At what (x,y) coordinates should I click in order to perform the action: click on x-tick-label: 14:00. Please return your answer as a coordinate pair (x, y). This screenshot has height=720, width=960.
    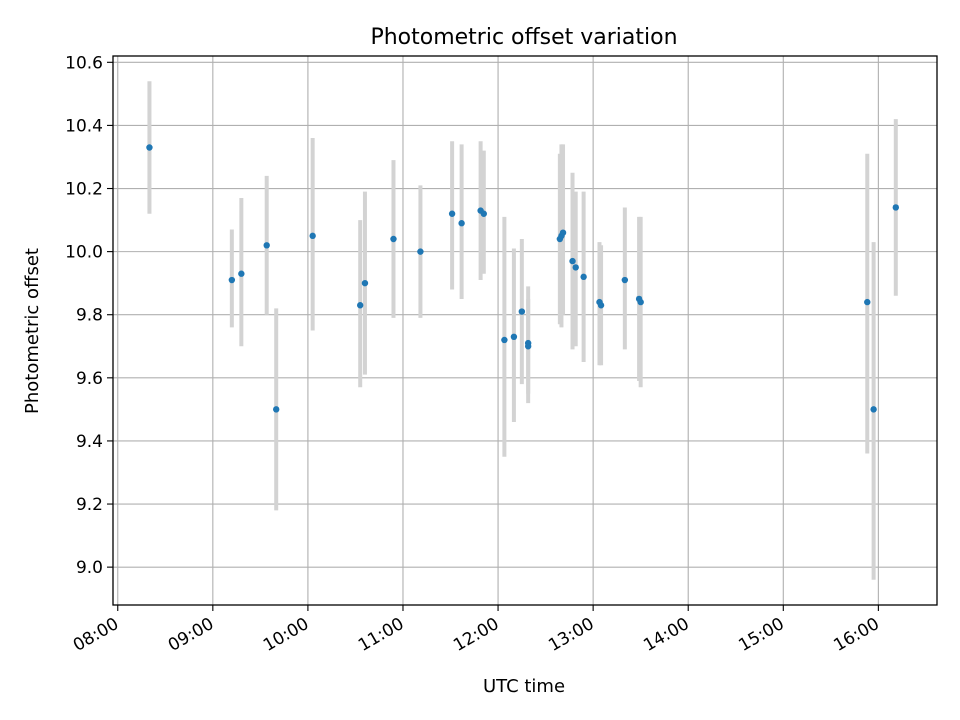
    Looking at the image, I should click on (666, 635).